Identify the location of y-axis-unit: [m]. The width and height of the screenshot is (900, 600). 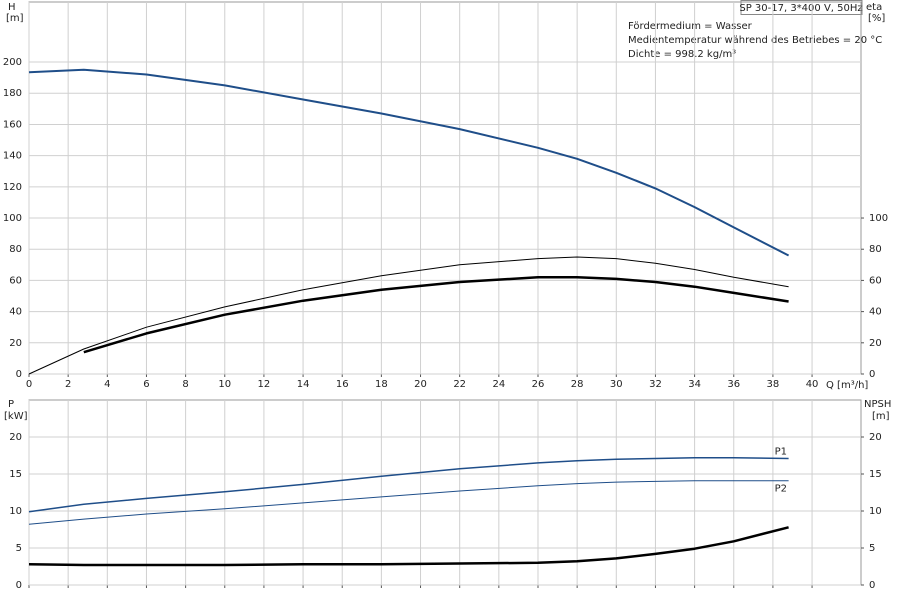
(15, 18).